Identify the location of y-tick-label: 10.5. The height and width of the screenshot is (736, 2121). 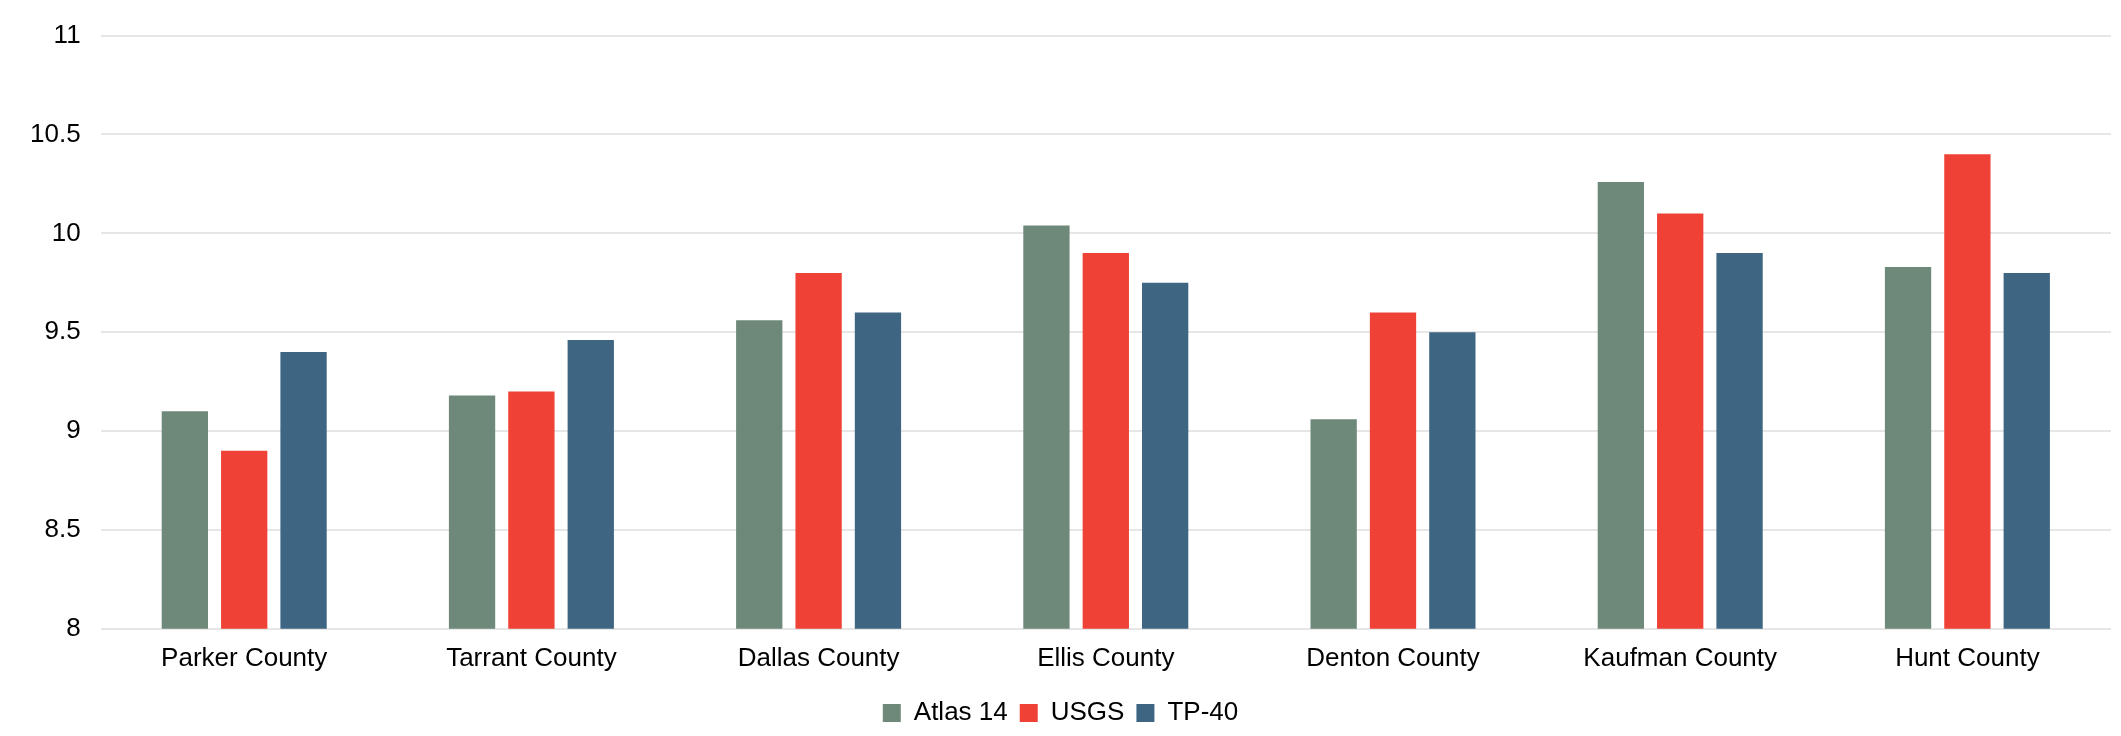
(55, 132).